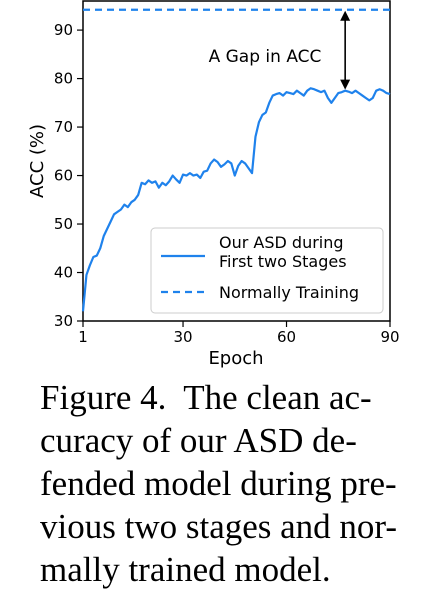  What do you see at coordinates (206, 397) in the screenshot?
I see `caption-line-1: Figure 4. The clean ac-` at bounding box center [206, 397].